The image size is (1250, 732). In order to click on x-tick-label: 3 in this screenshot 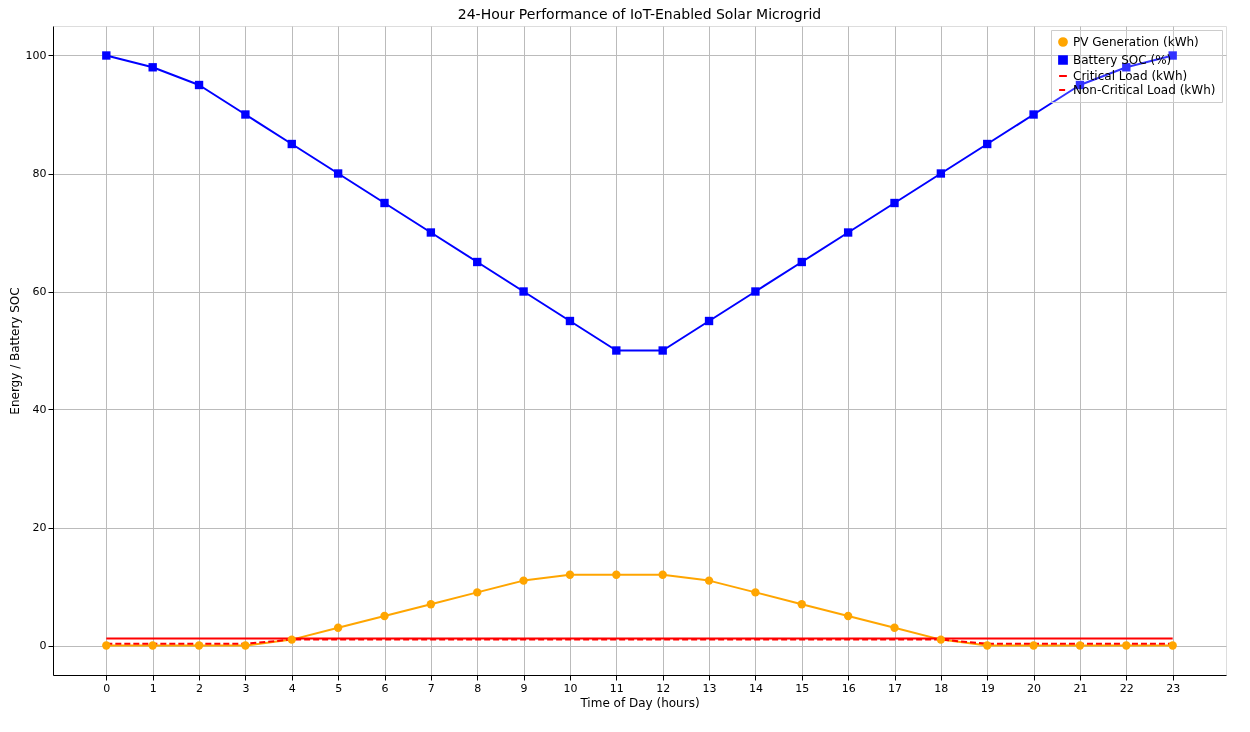, I will do `click(246, 688)`.